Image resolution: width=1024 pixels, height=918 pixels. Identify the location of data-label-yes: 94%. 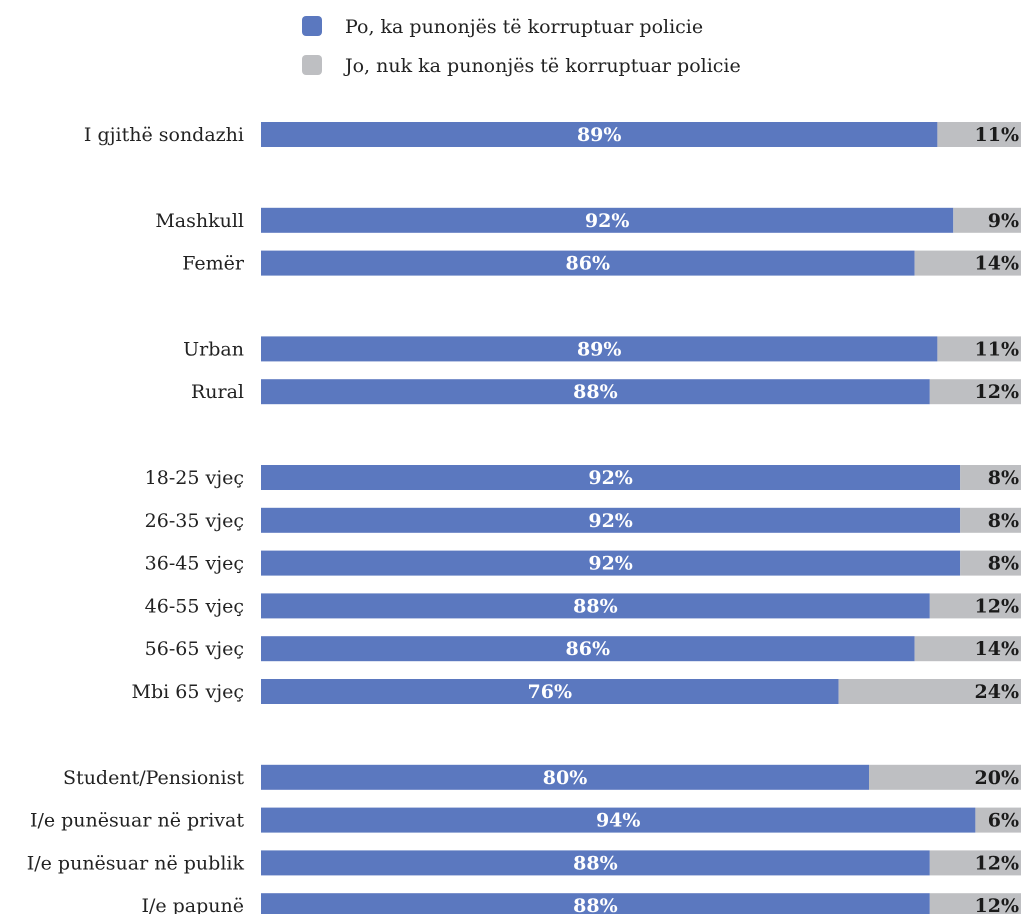
(618, 821).